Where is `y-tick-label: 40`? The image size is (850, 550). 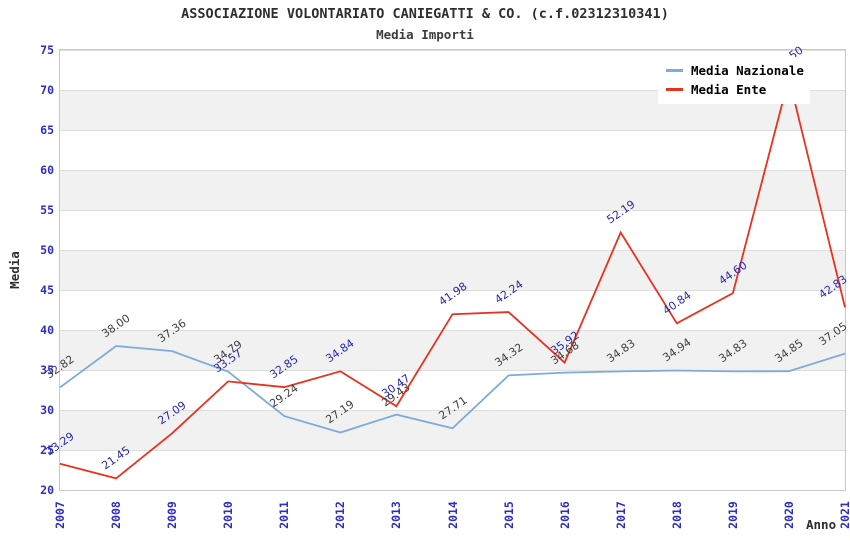
y-tick-label: 40 is located at coordinates (47, 330).